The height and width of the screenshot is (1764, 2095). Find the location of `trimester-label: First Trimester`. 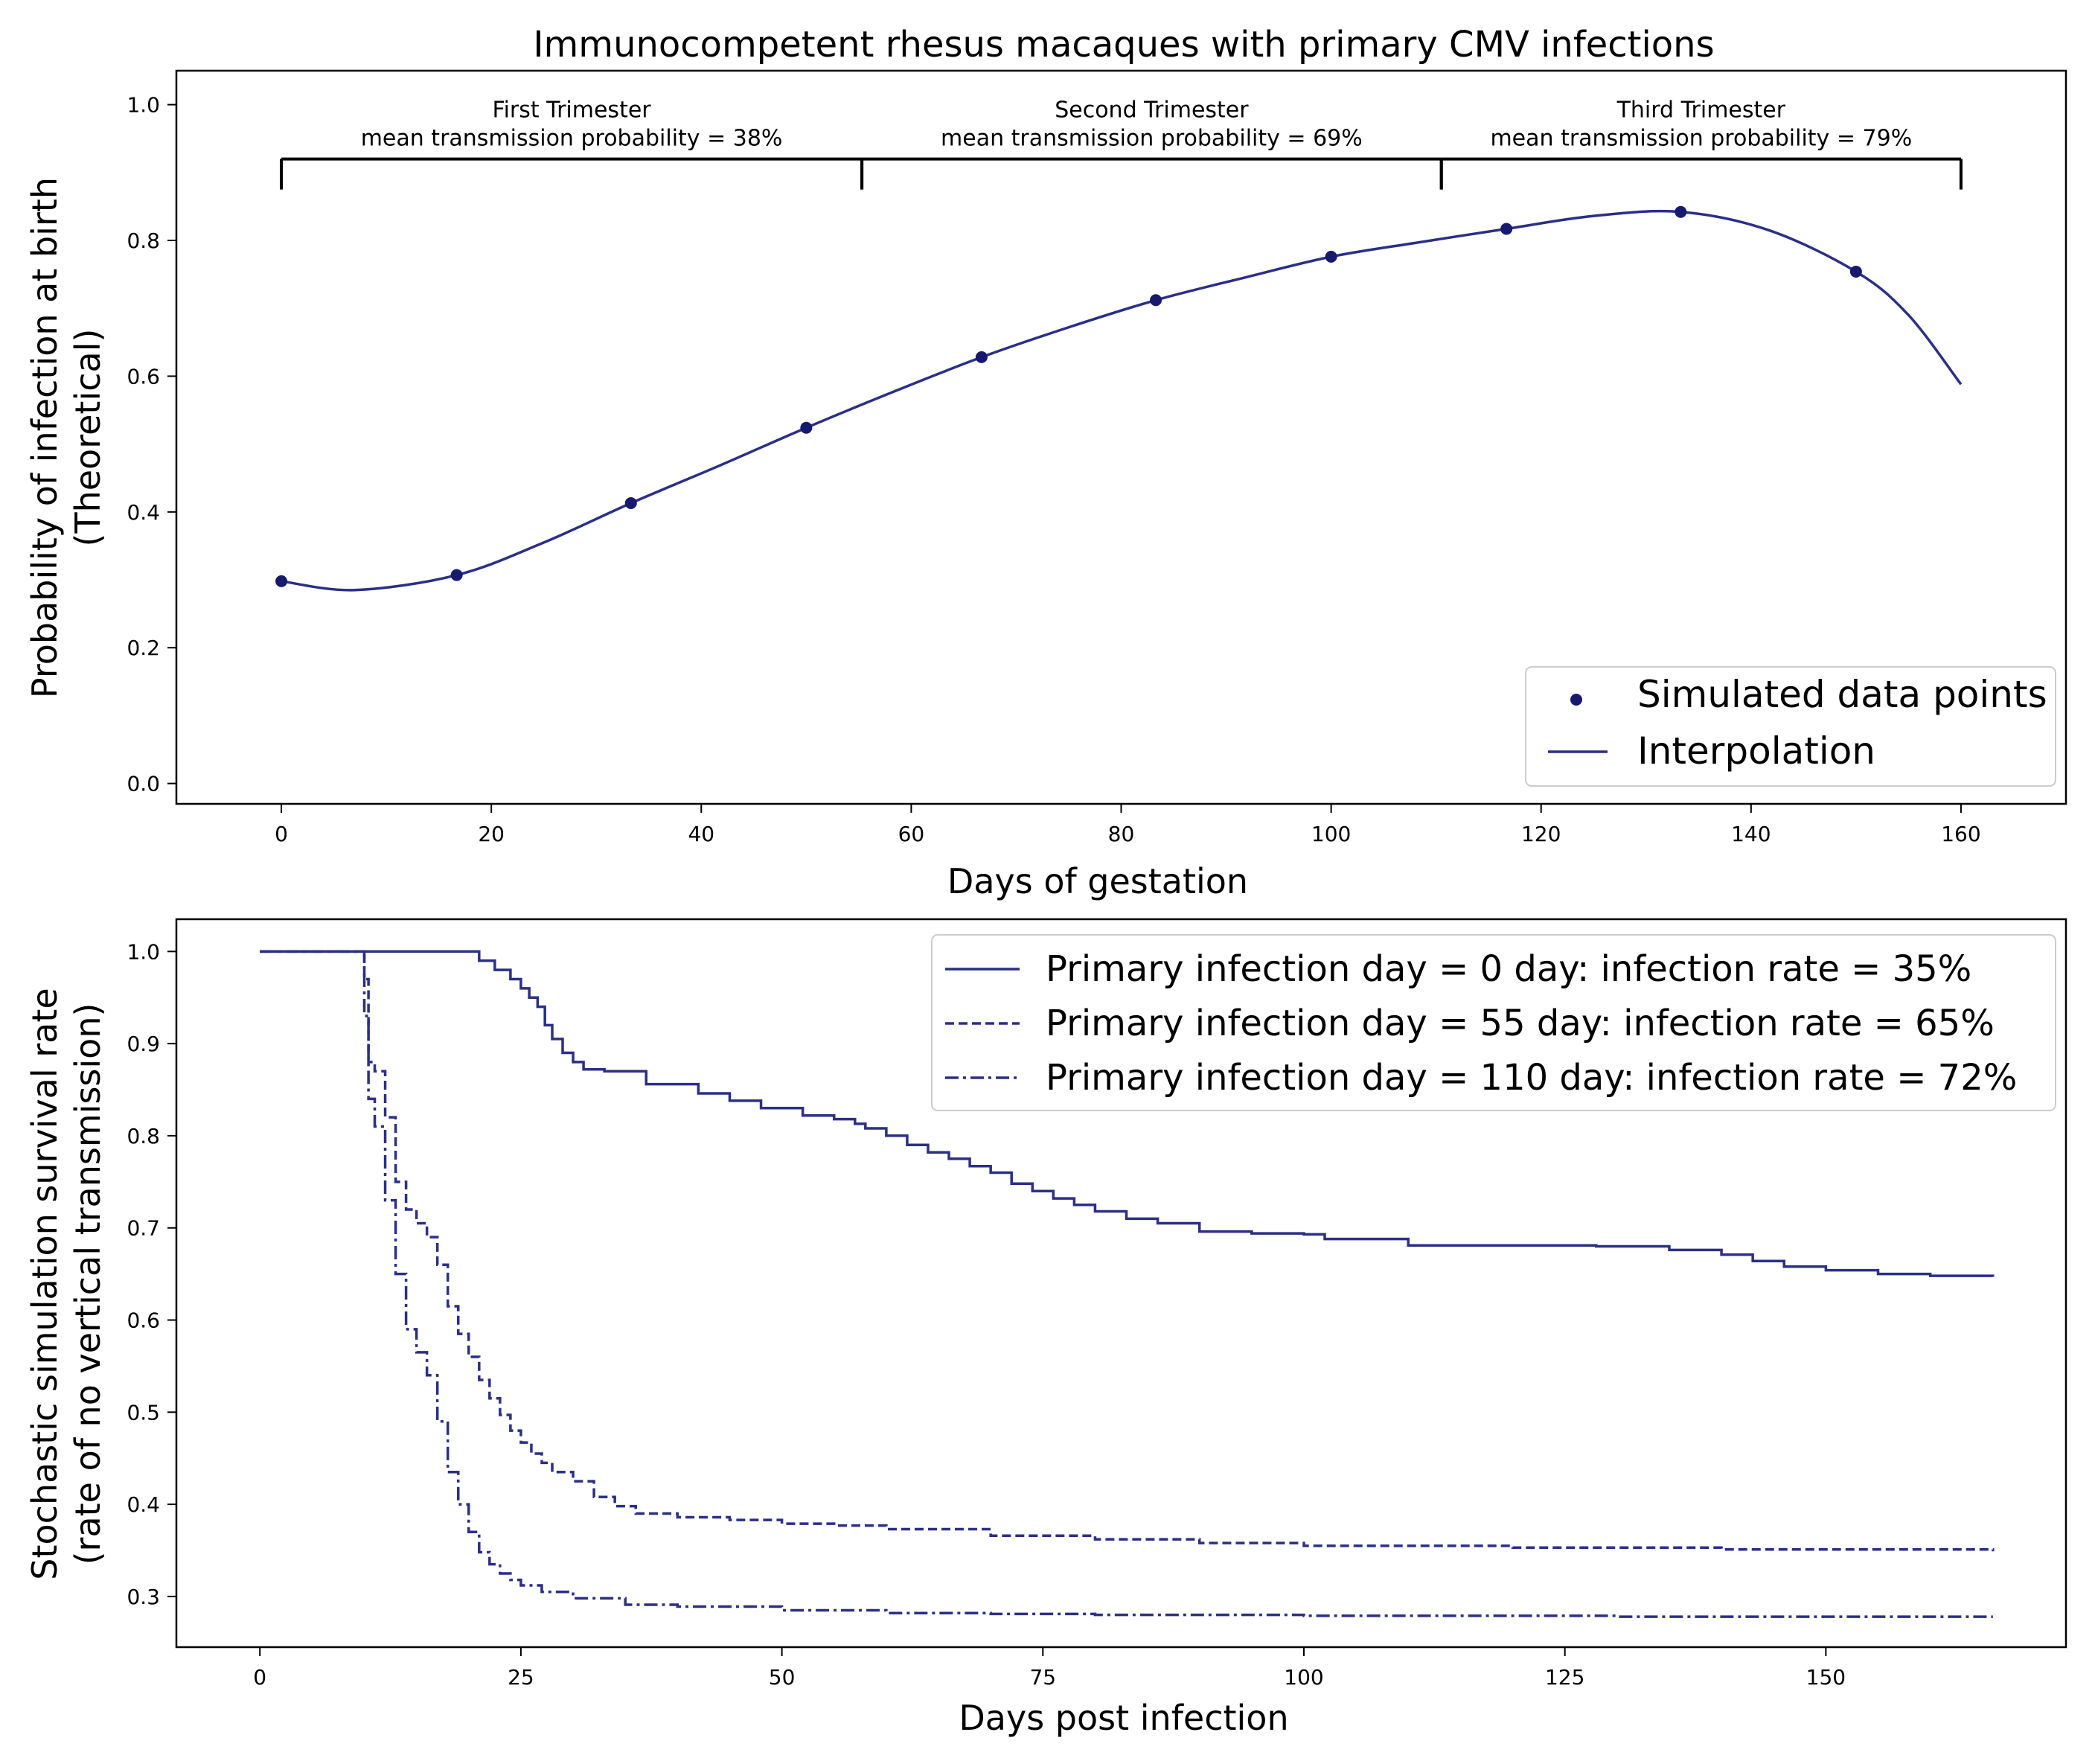

trimester-label: First Trimester is located at coordinates (572, 111).